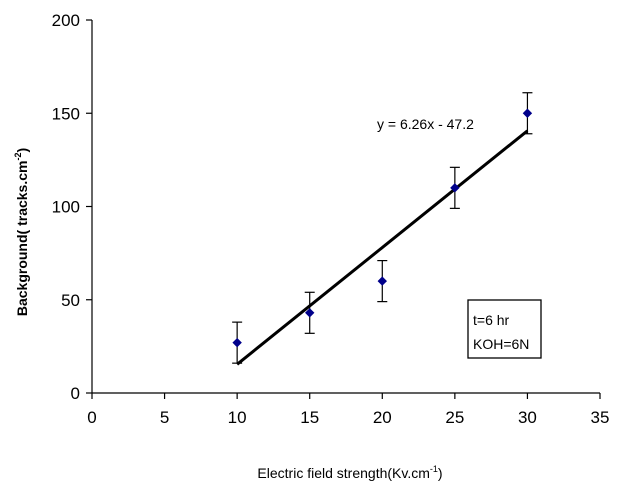  I want to click on y-tick-label: 200, so click(66, 20).